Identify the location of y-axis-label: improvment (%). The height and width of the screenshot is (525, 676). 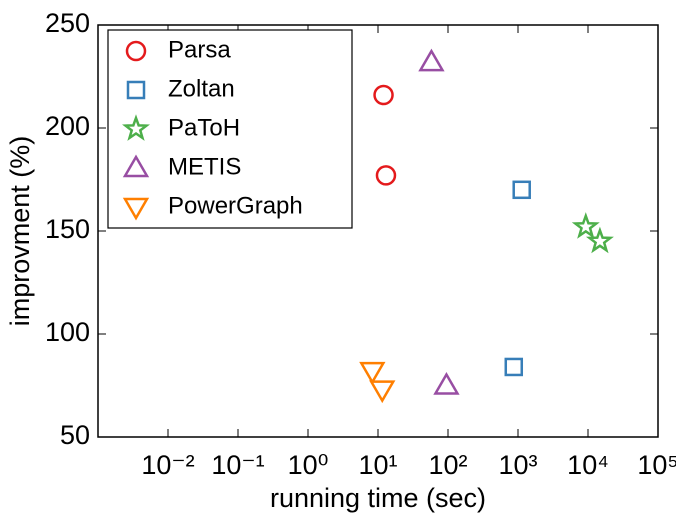
(20, 231).